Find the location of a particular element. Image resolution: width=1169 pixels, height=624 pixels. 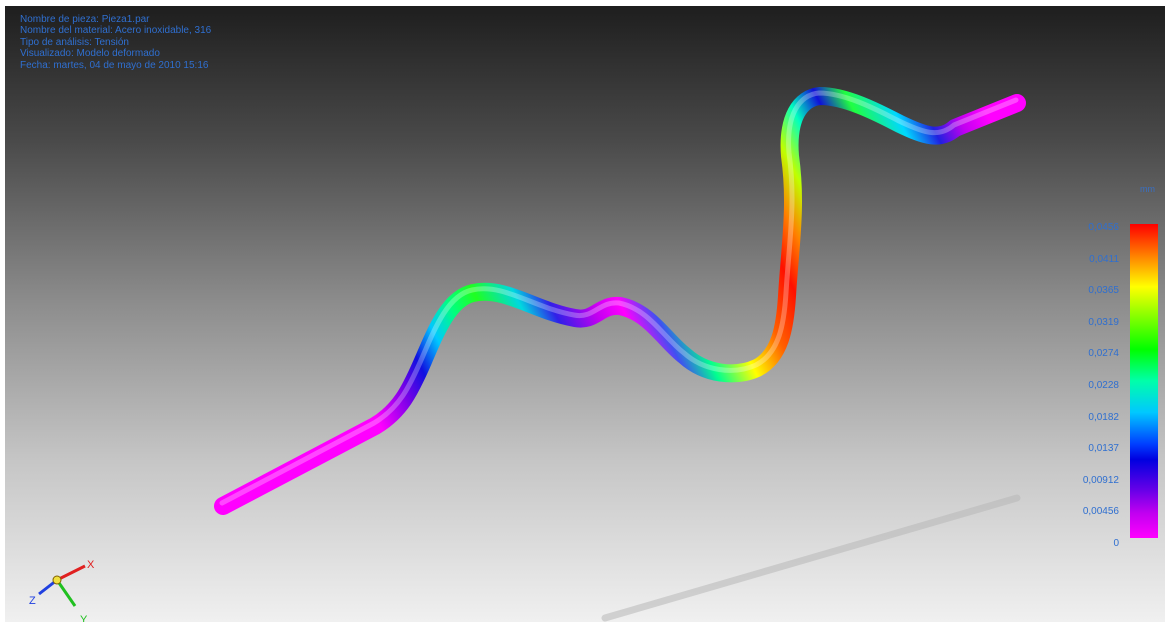

legend-color-bar is located at coordinates (1144, 381).